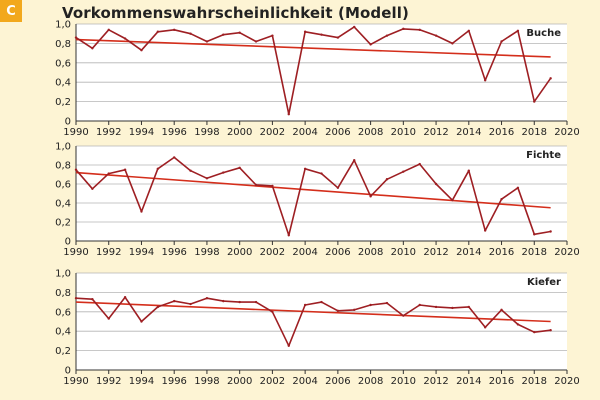 This screenshot has width=600, height=400. Describe the element at coordinates (566, 252) in the screenshot. I see `x-tick-label: 2020` at that location.